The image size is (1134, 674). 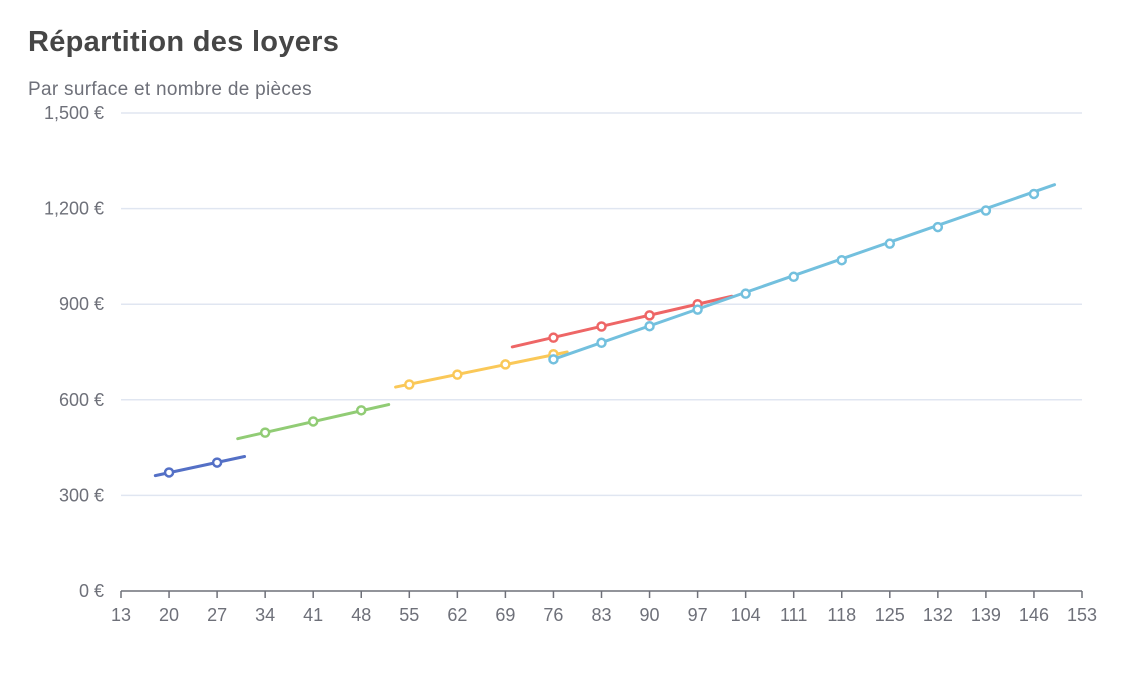 What do you see at coordinates (169, 615) in the screenshot?
I see `x-tick-label: 20` at bounding box center [169, 615].